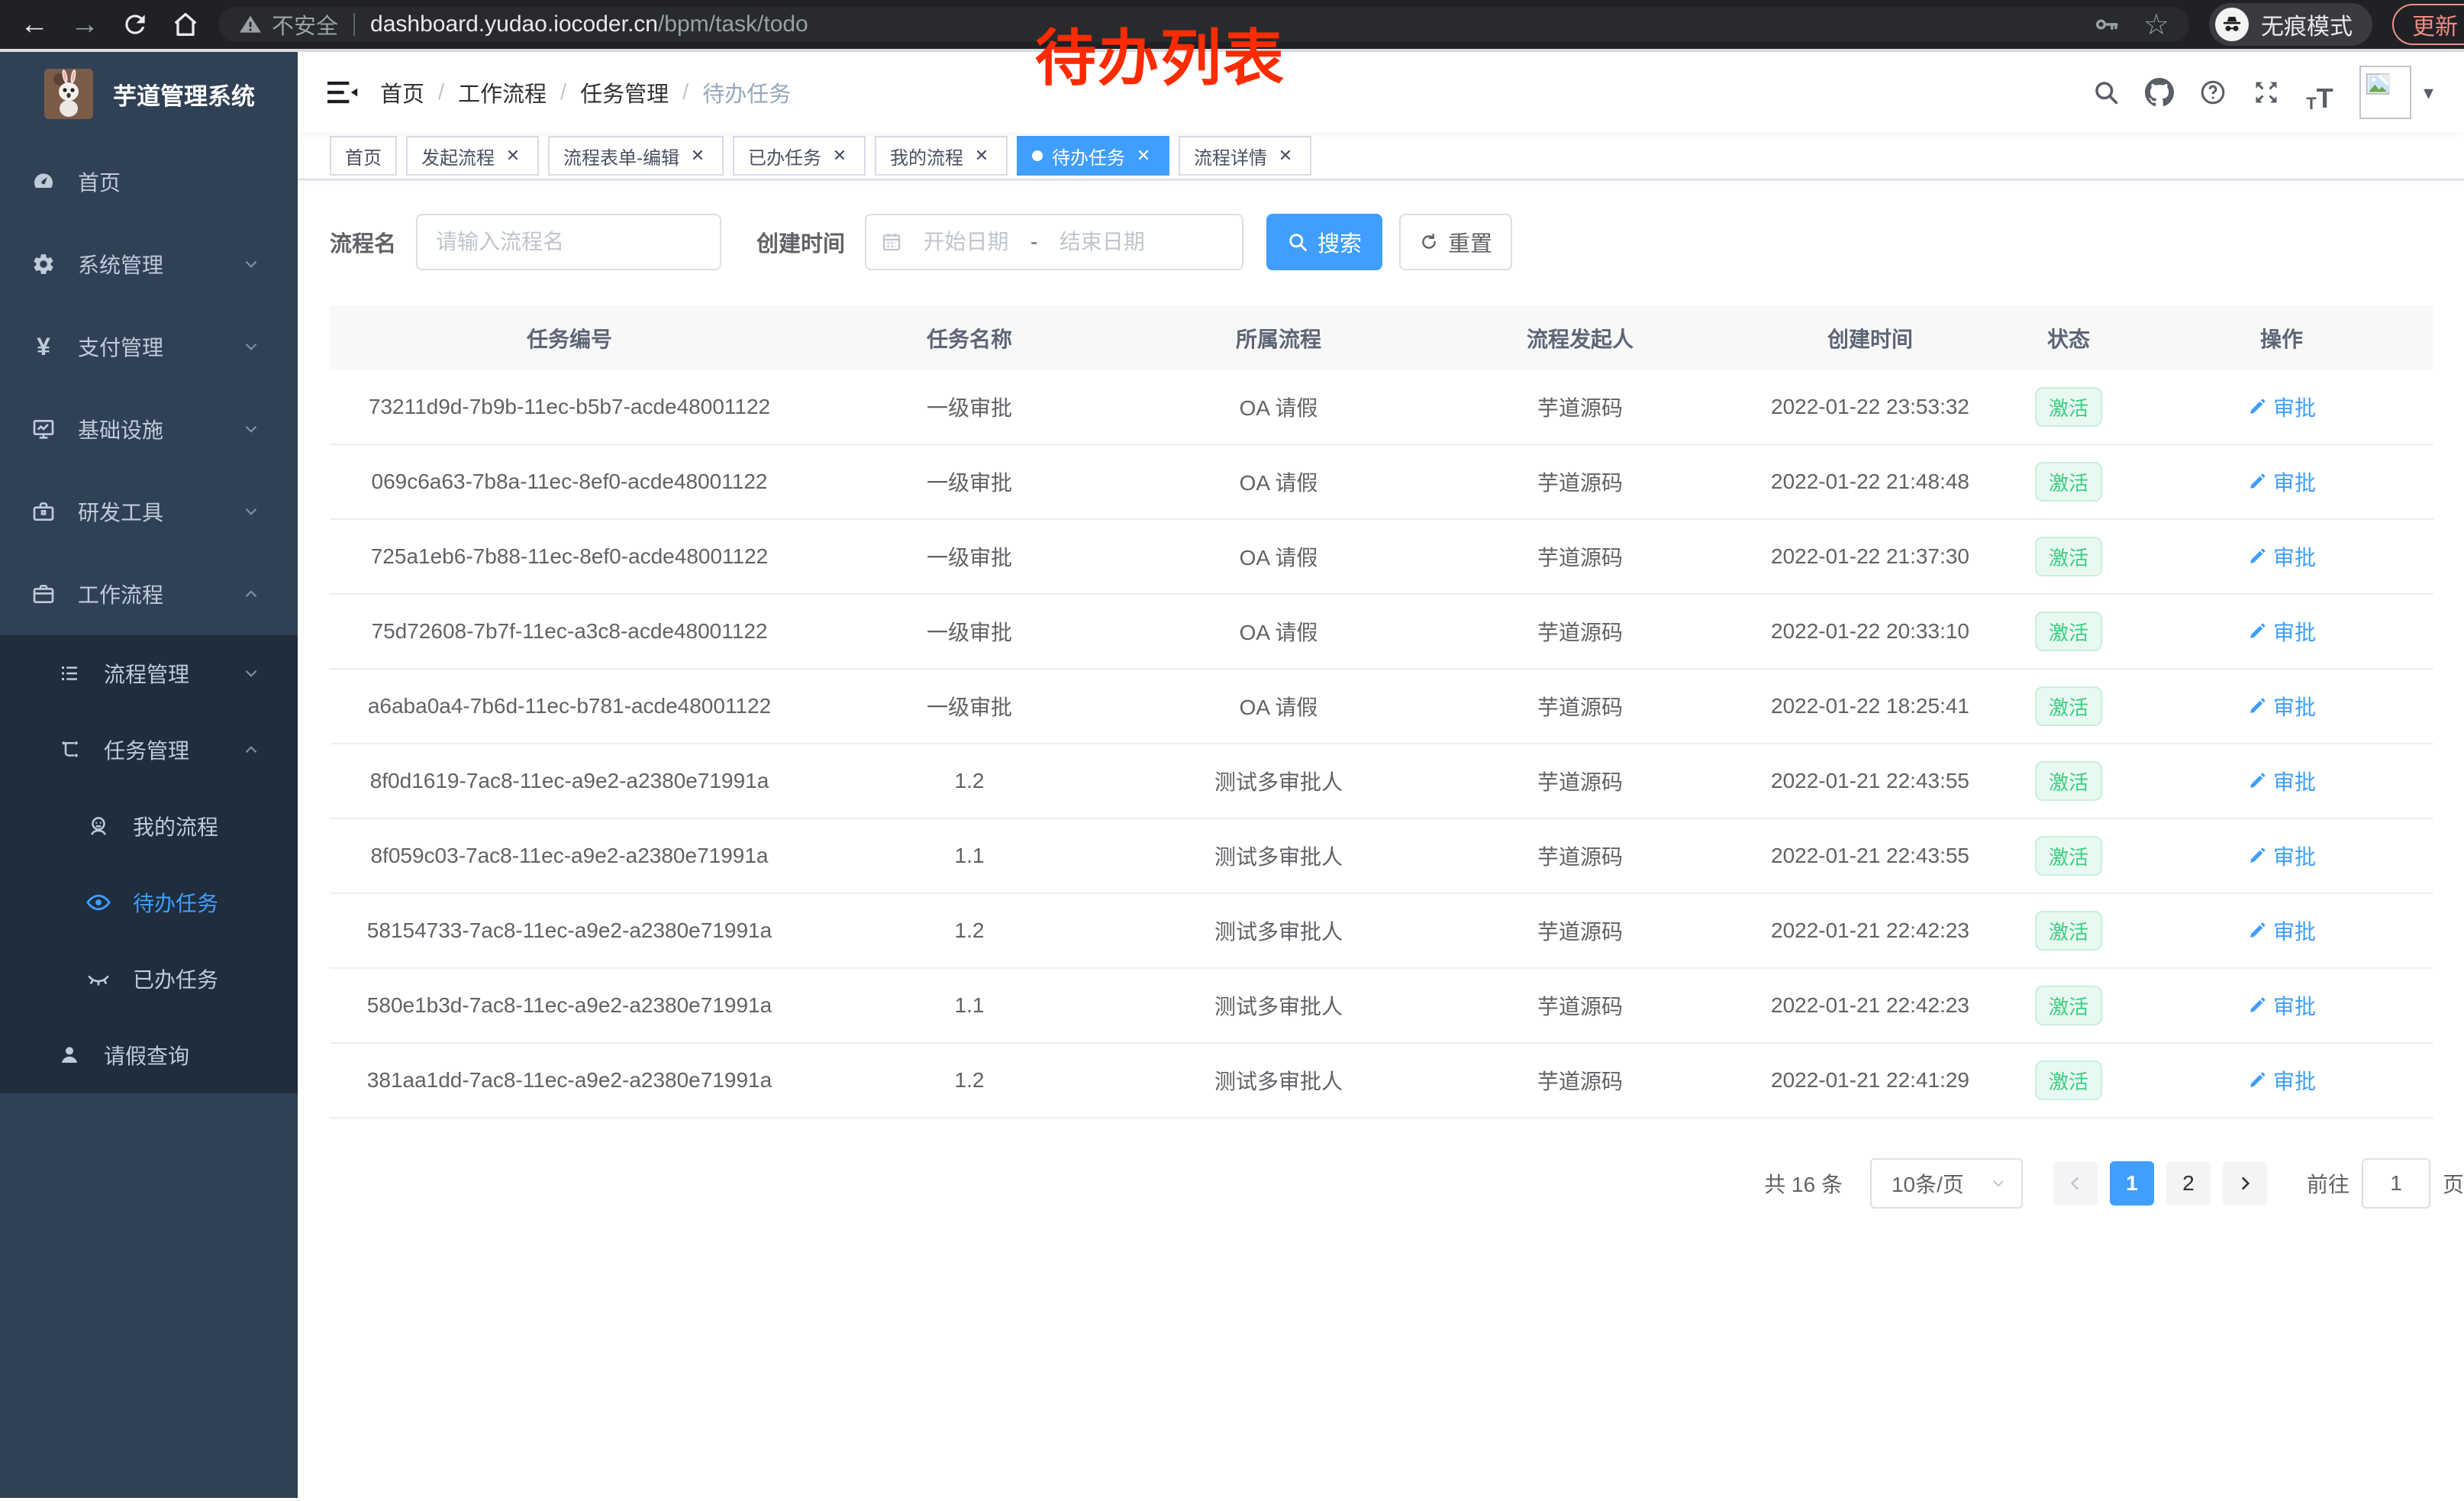  I want to click on breadcrumb-task-mgmt: 任务管理, so click(625, 94).